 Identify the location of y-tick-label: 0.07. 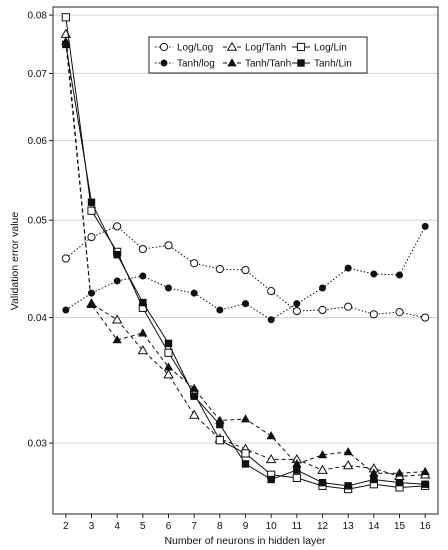
(38, 74).